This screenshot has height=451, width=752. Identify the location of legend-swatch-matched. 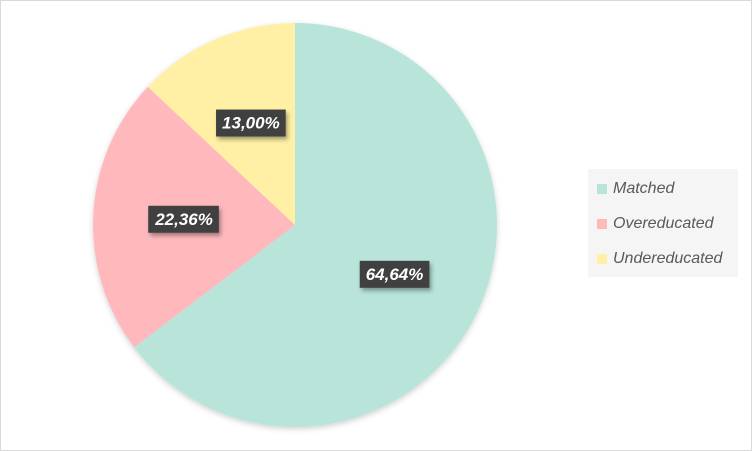
(602, 189).